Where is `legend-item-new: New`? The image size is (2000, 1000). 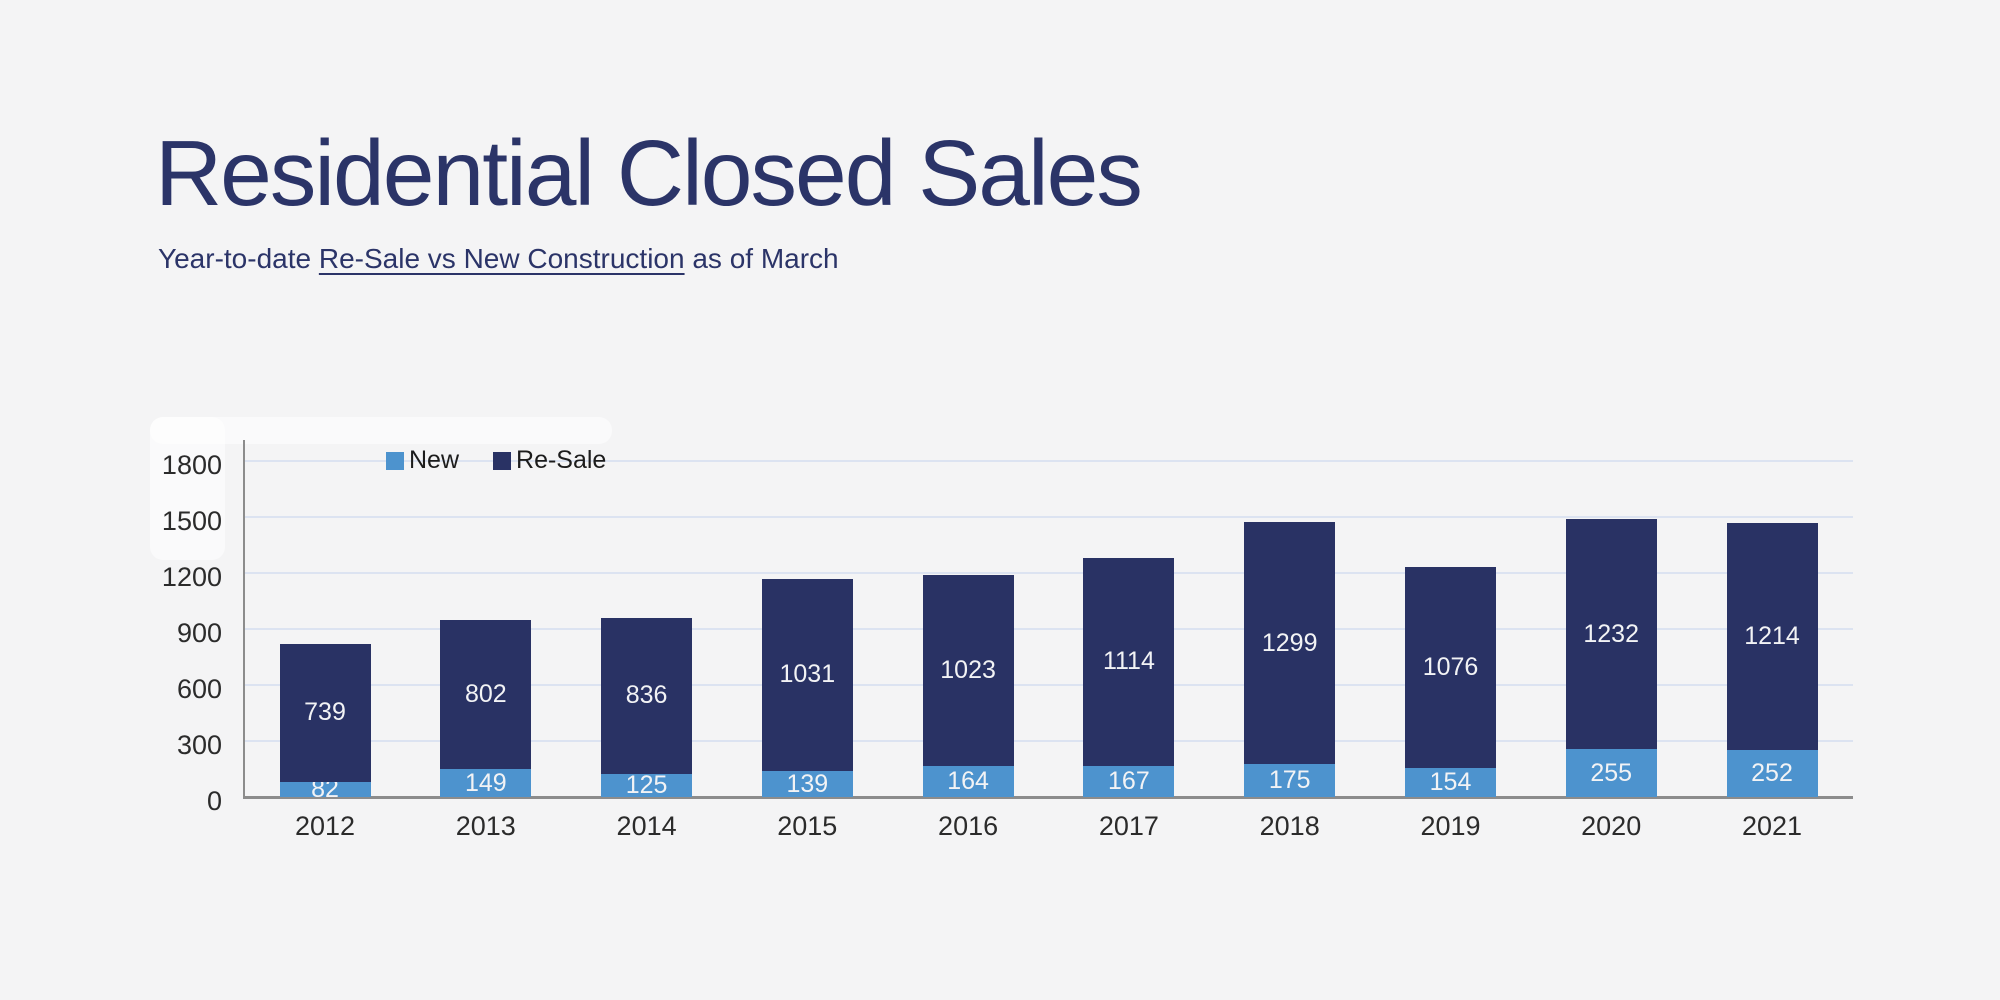 legend-item-new: New is located at coordinates (422, 460).